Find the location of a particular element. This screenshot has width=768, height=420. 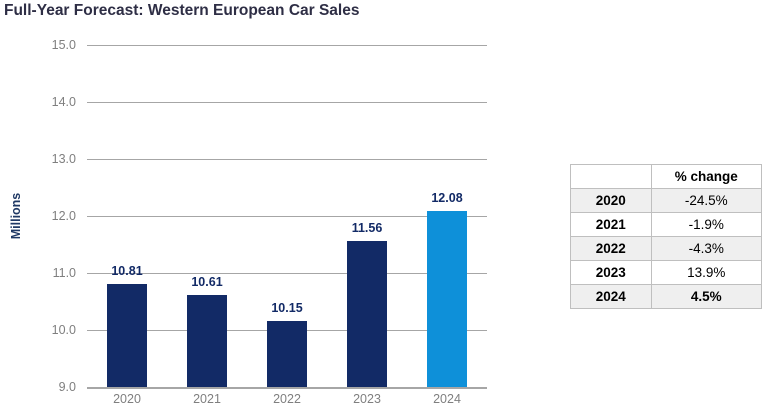

y-tick-11.0: 11.0 is located at coordinates (64, 273).